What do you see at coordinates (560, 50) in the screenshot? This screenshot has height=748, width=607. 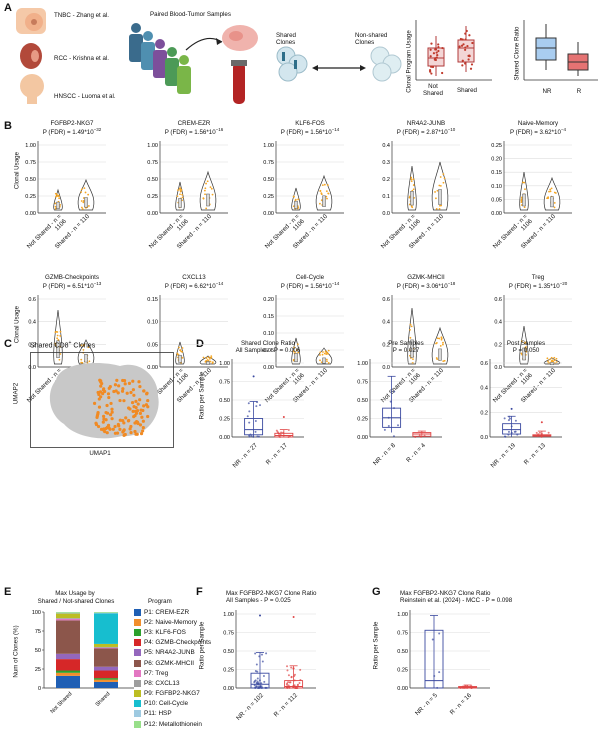 I see `mini-boxplot-shared-ratio` at bounding box center [560, 50].